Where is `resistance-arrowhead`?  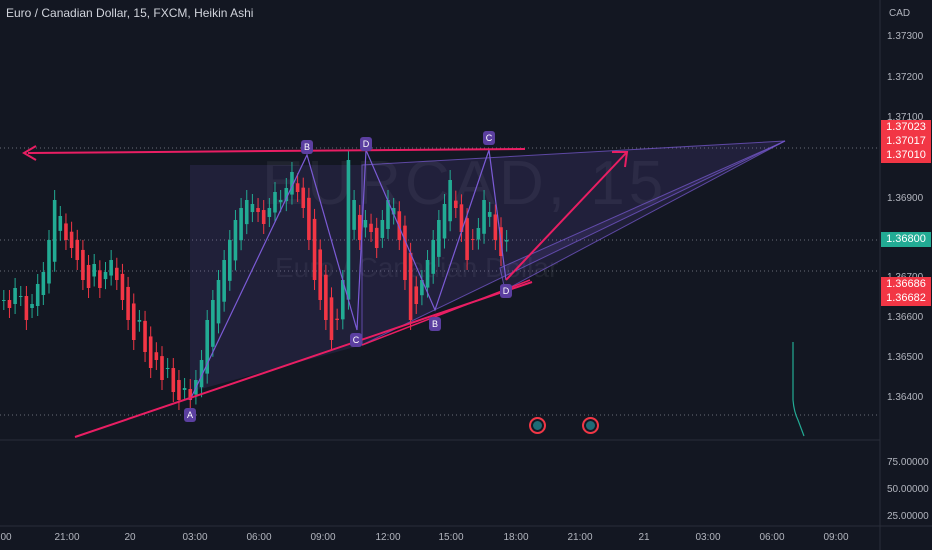 resistance-arrowhead is located at coordinates (29, 153).